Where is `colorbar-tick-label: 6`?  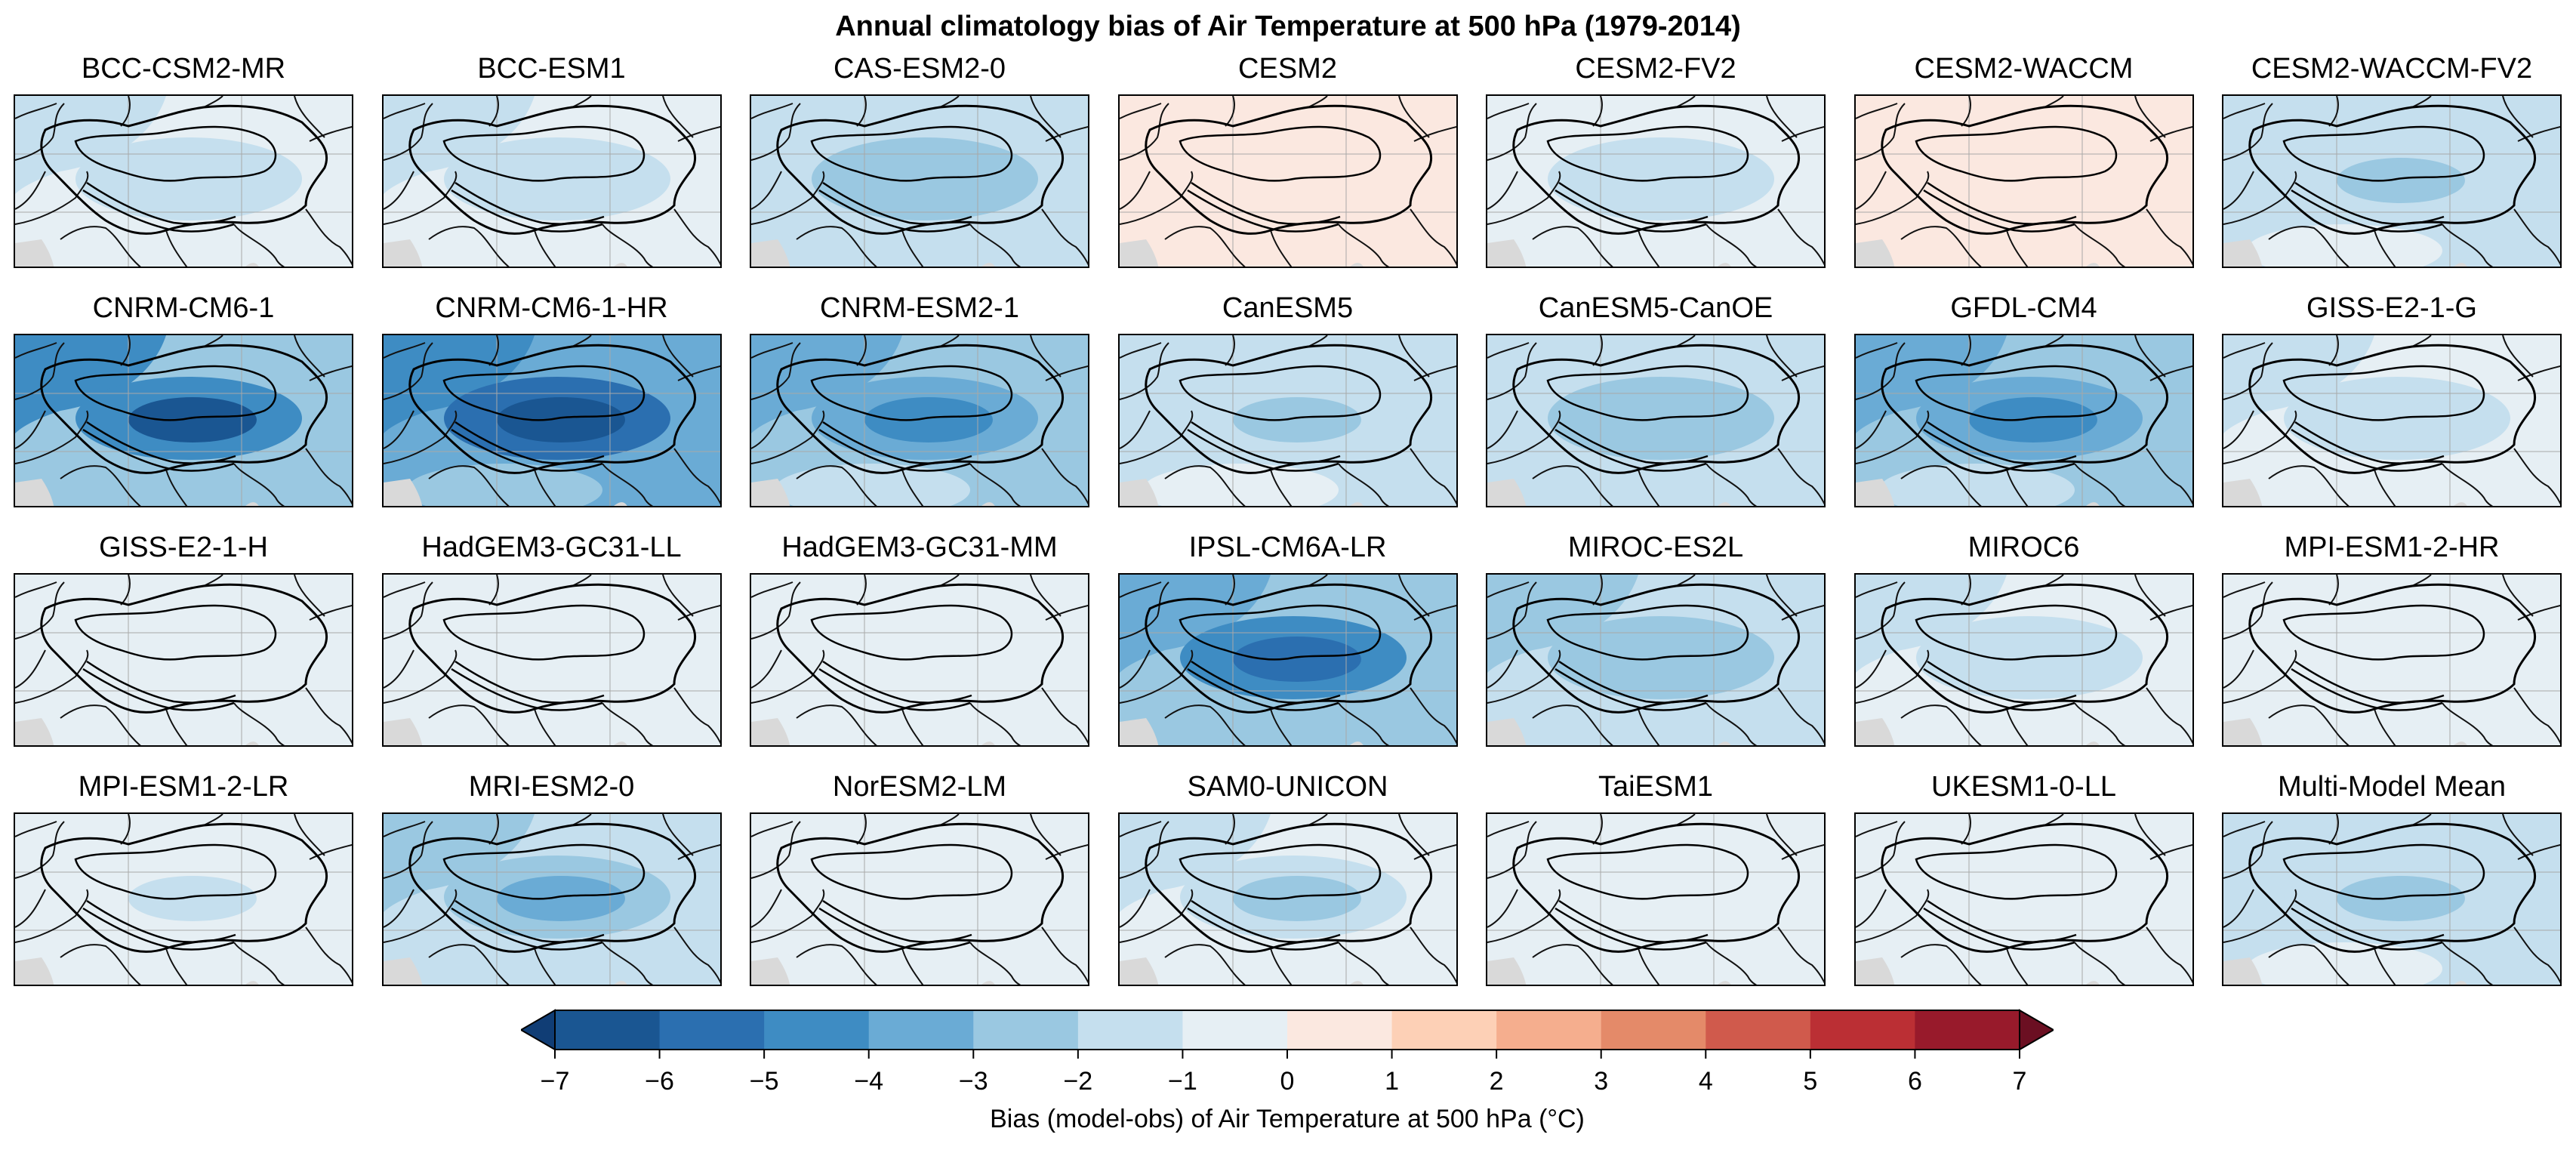 colorbar-tick-label: 6 is located at coordinates (1914, 1082).